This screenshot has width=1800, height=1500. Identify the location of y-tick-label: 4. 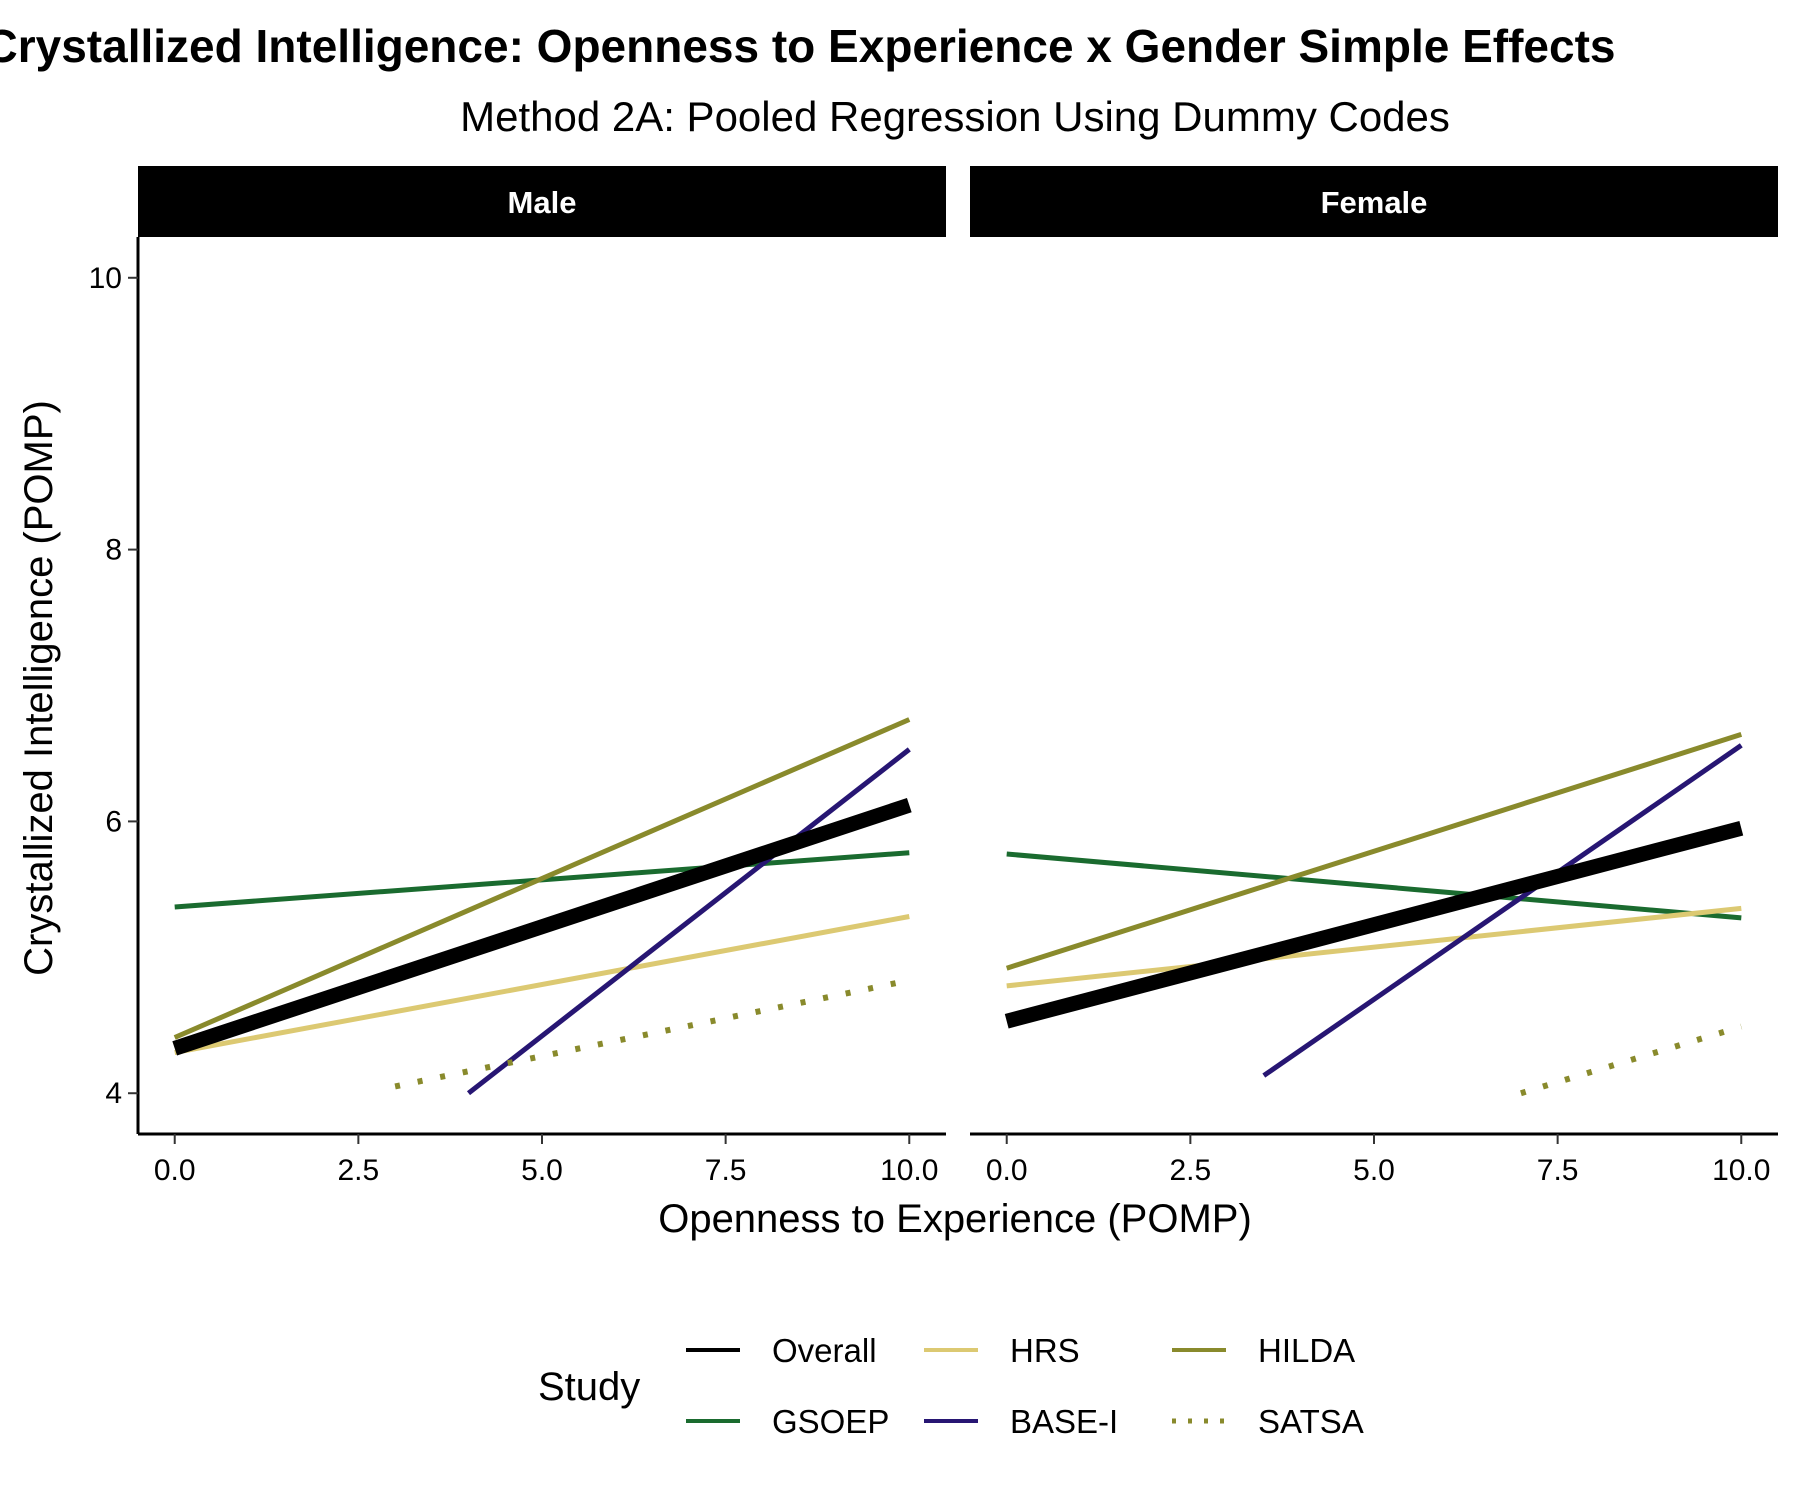
(113, 1093).